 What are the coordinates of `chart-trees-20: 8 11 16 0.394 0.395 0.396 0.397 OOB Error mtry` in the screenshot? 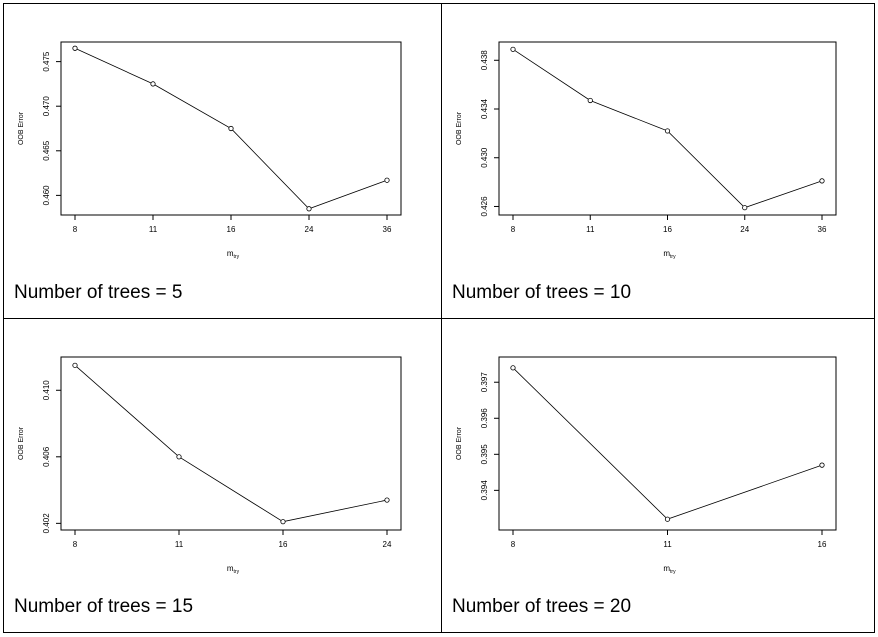 It's located at (646, 465).